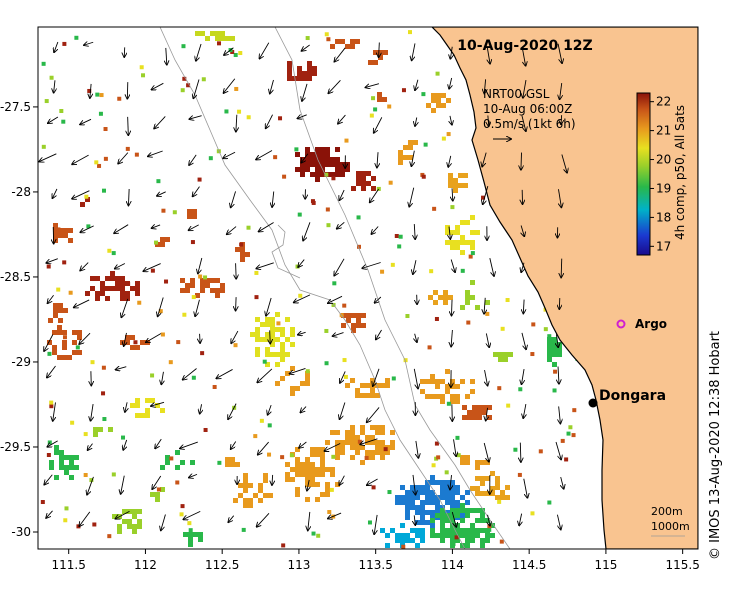  Describe the element at coordinates (632, 396) in the screenshot. I see `dongara-label: Dongara` at that location.